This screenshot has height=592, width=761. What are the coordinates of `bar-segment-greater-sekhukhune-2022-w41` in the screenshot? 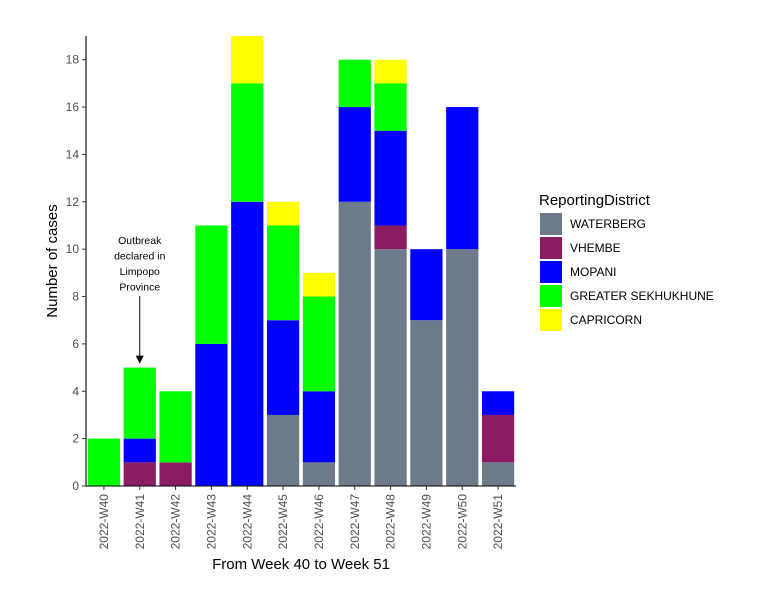 It's located at (139, 403).